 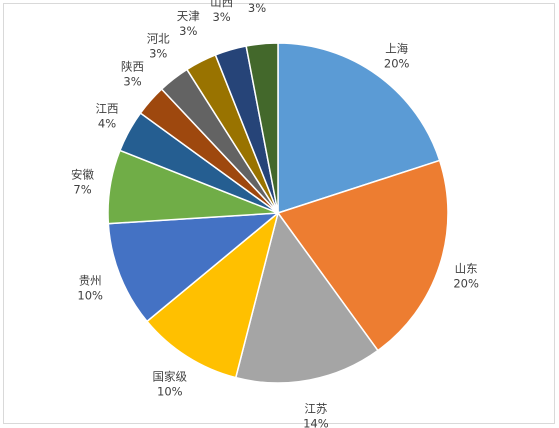 What do you see at coordinates (90, 280) in the screenshot?
I see `slice-label-4: 贵州` at bounding box center [90, 280].